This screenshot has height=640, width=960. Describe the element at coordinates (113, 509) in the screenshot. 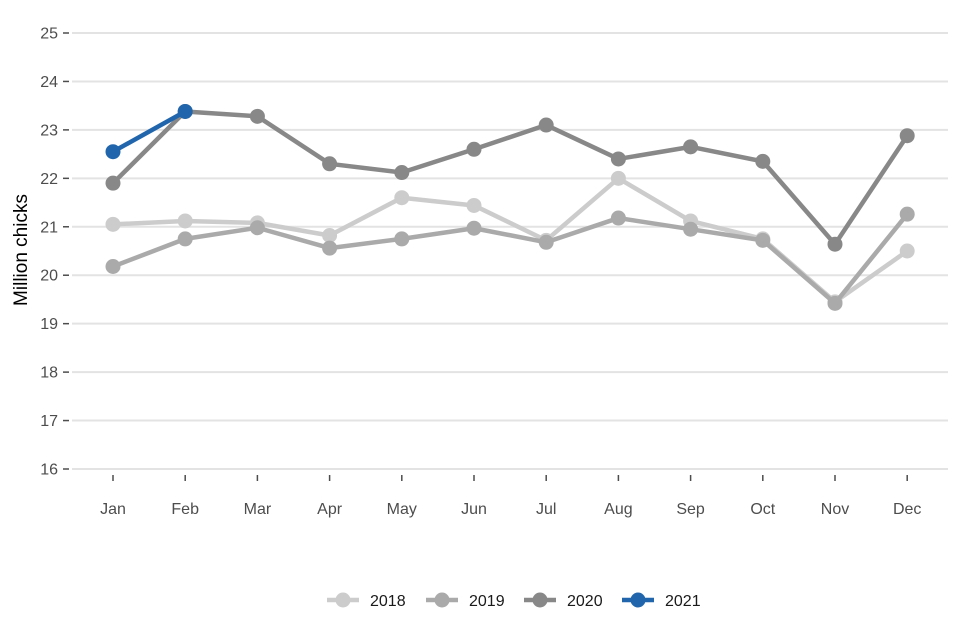

I see `x-tick-label: Jan` at that location.